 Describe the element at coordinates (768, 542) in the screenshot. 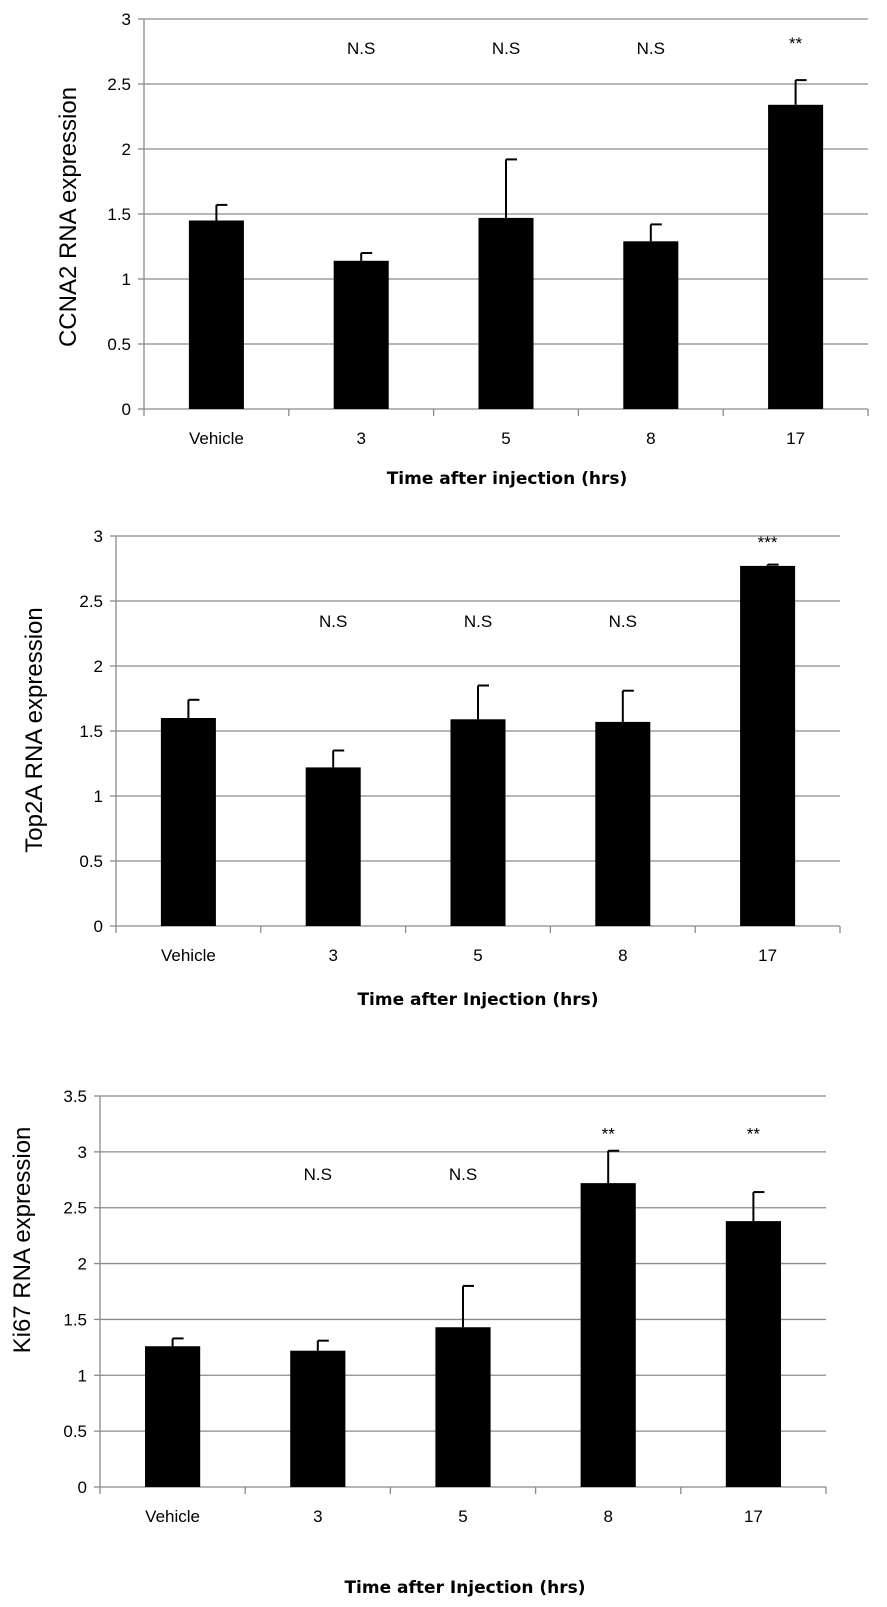

I see `significance-label: ***` at that location.